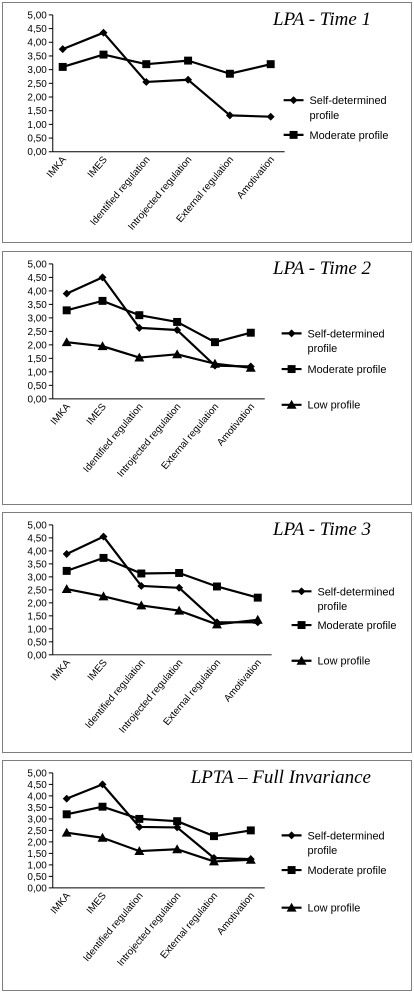 Image resolution: width=414 pixels, height=993 pixels. Describe the element at coordinates (280, 777) in the screenshot. I see `chart-title: LPTA – Full Invariance` at that location.